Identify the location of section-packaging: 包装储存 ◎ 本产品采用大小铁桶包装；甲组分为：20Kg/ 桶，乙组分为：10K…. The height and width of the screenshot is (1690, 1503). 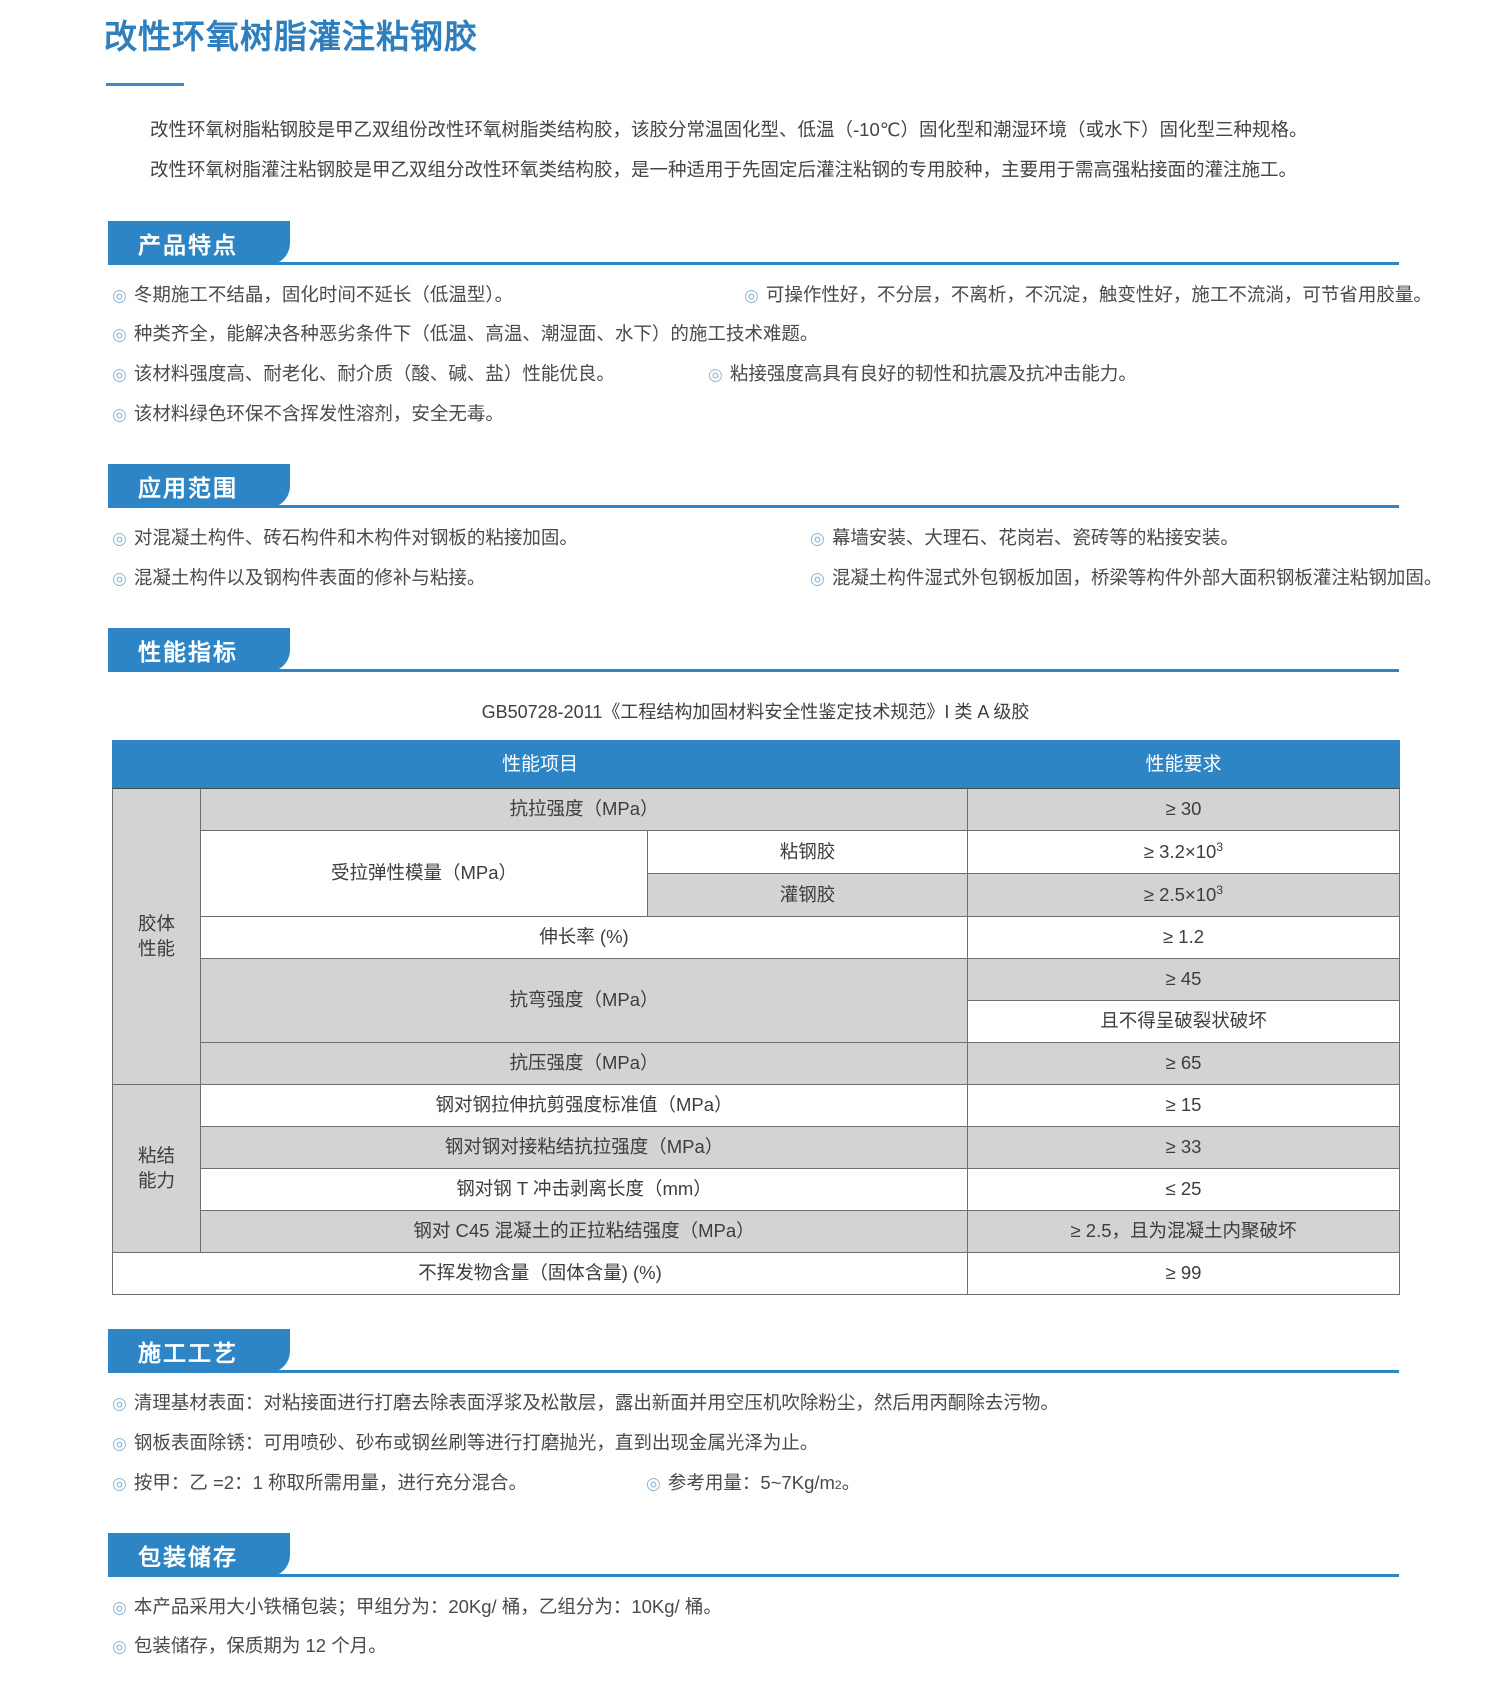
(751, 1597).